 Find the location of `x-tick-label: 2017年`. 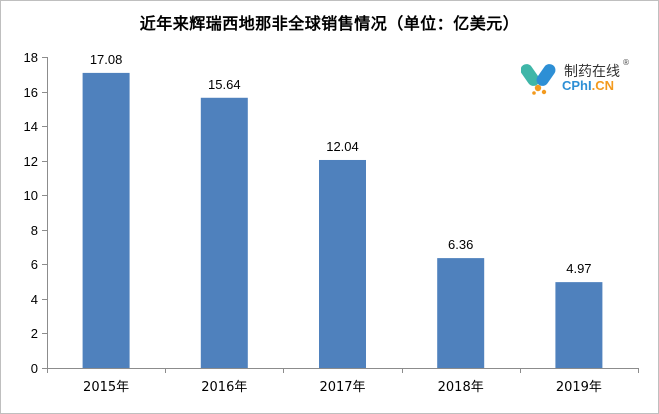

x-tick-label: 2017年 is located at coordinates (342, 387).